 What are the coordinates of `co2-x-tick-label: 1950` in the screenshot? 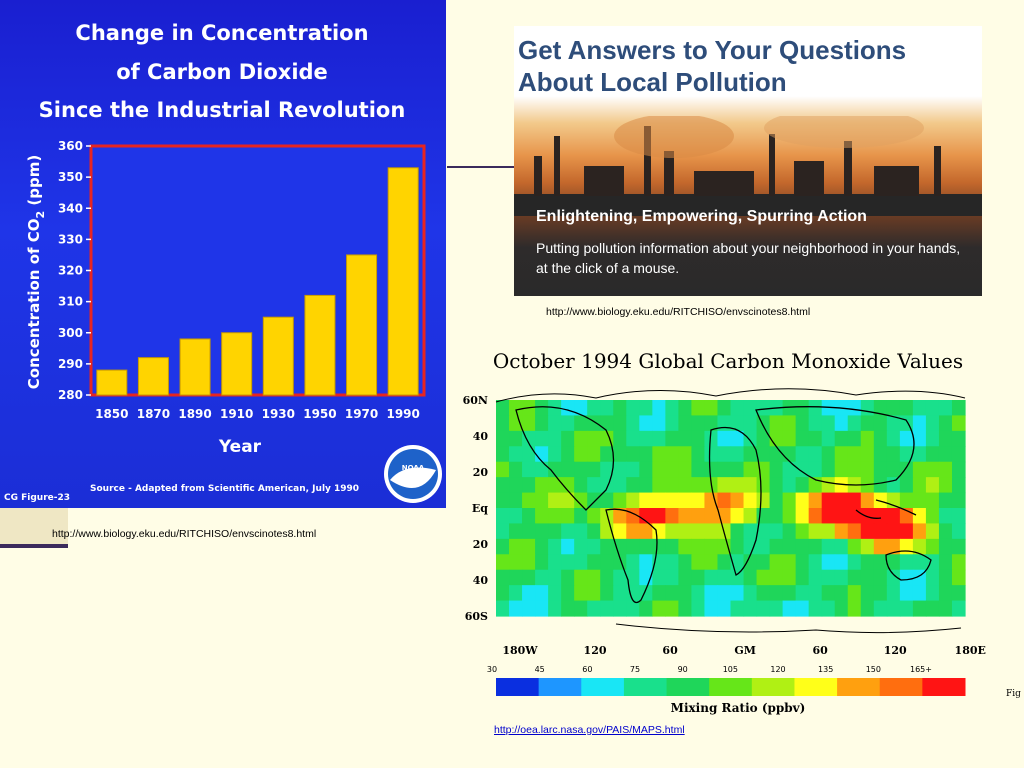 It's located at (319, 414).